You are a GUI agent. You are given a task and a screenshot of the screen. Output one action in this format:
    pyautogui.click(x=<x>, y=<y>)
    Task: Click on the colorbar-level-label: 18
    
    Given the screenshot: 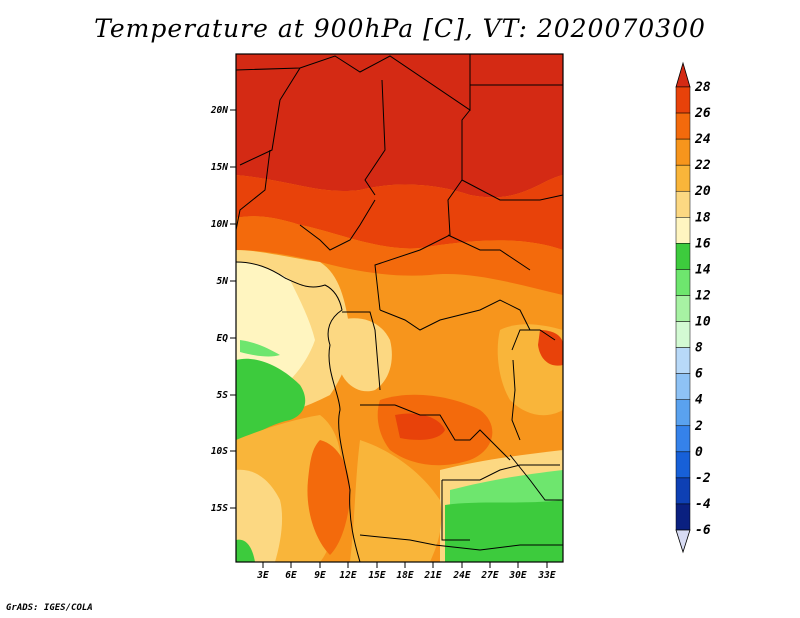 What is the action you would take?
    pyautogui.click(x=703, y=217)
    